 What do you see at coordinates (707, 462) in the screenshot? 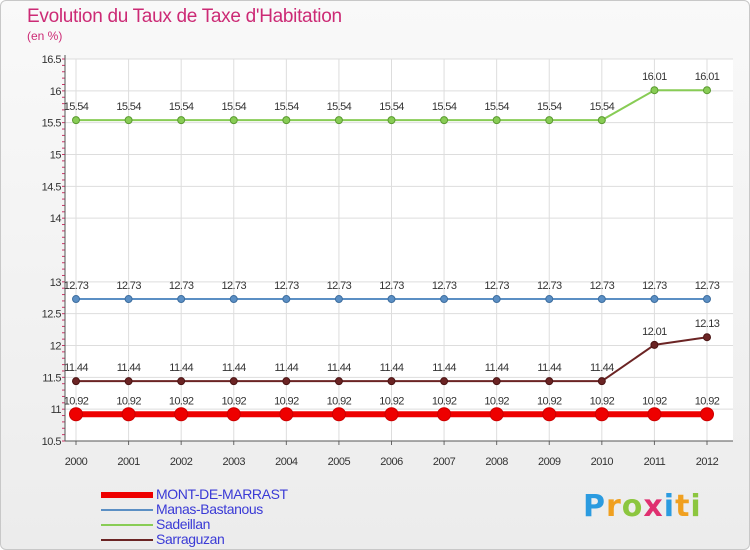
I see `x-tick-label: 2012` at bounding box center [707, 462].